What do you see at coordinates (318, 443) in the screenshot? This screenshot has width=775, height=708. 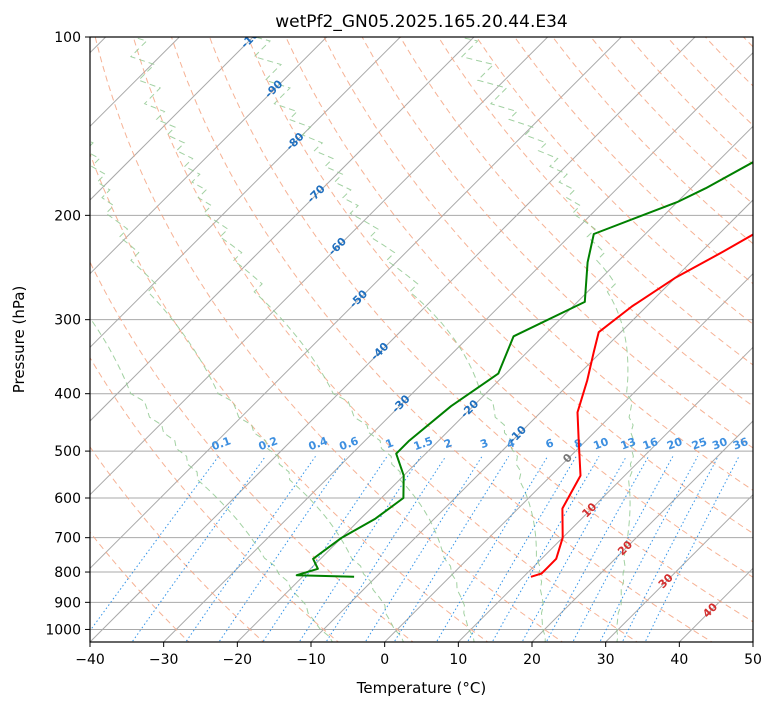 I see `mixing-ratio-label: 0.4` at bounding box center [318, 443].